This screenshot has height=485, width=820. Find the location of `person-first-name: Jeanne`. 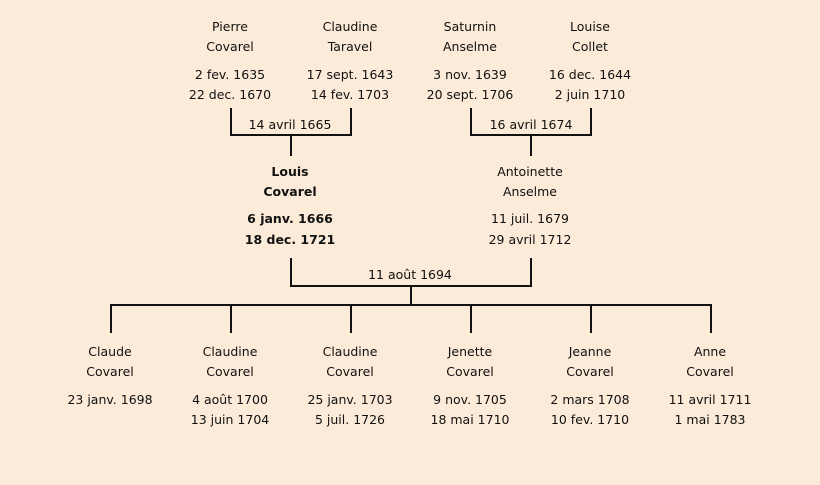

person-first-name: Jeanne is located at coordinates (590, 351).